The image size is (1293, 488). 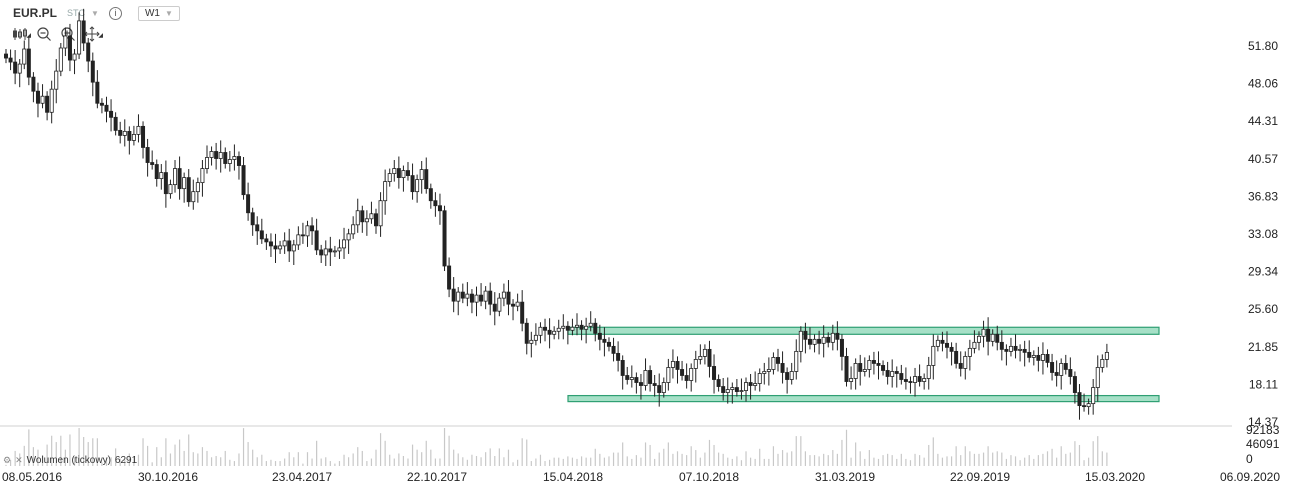 What do you see at coordinates (35, 13) in the screenshot?
I see `symbol-label: EUR.PL` at bounding box center [35, 13].